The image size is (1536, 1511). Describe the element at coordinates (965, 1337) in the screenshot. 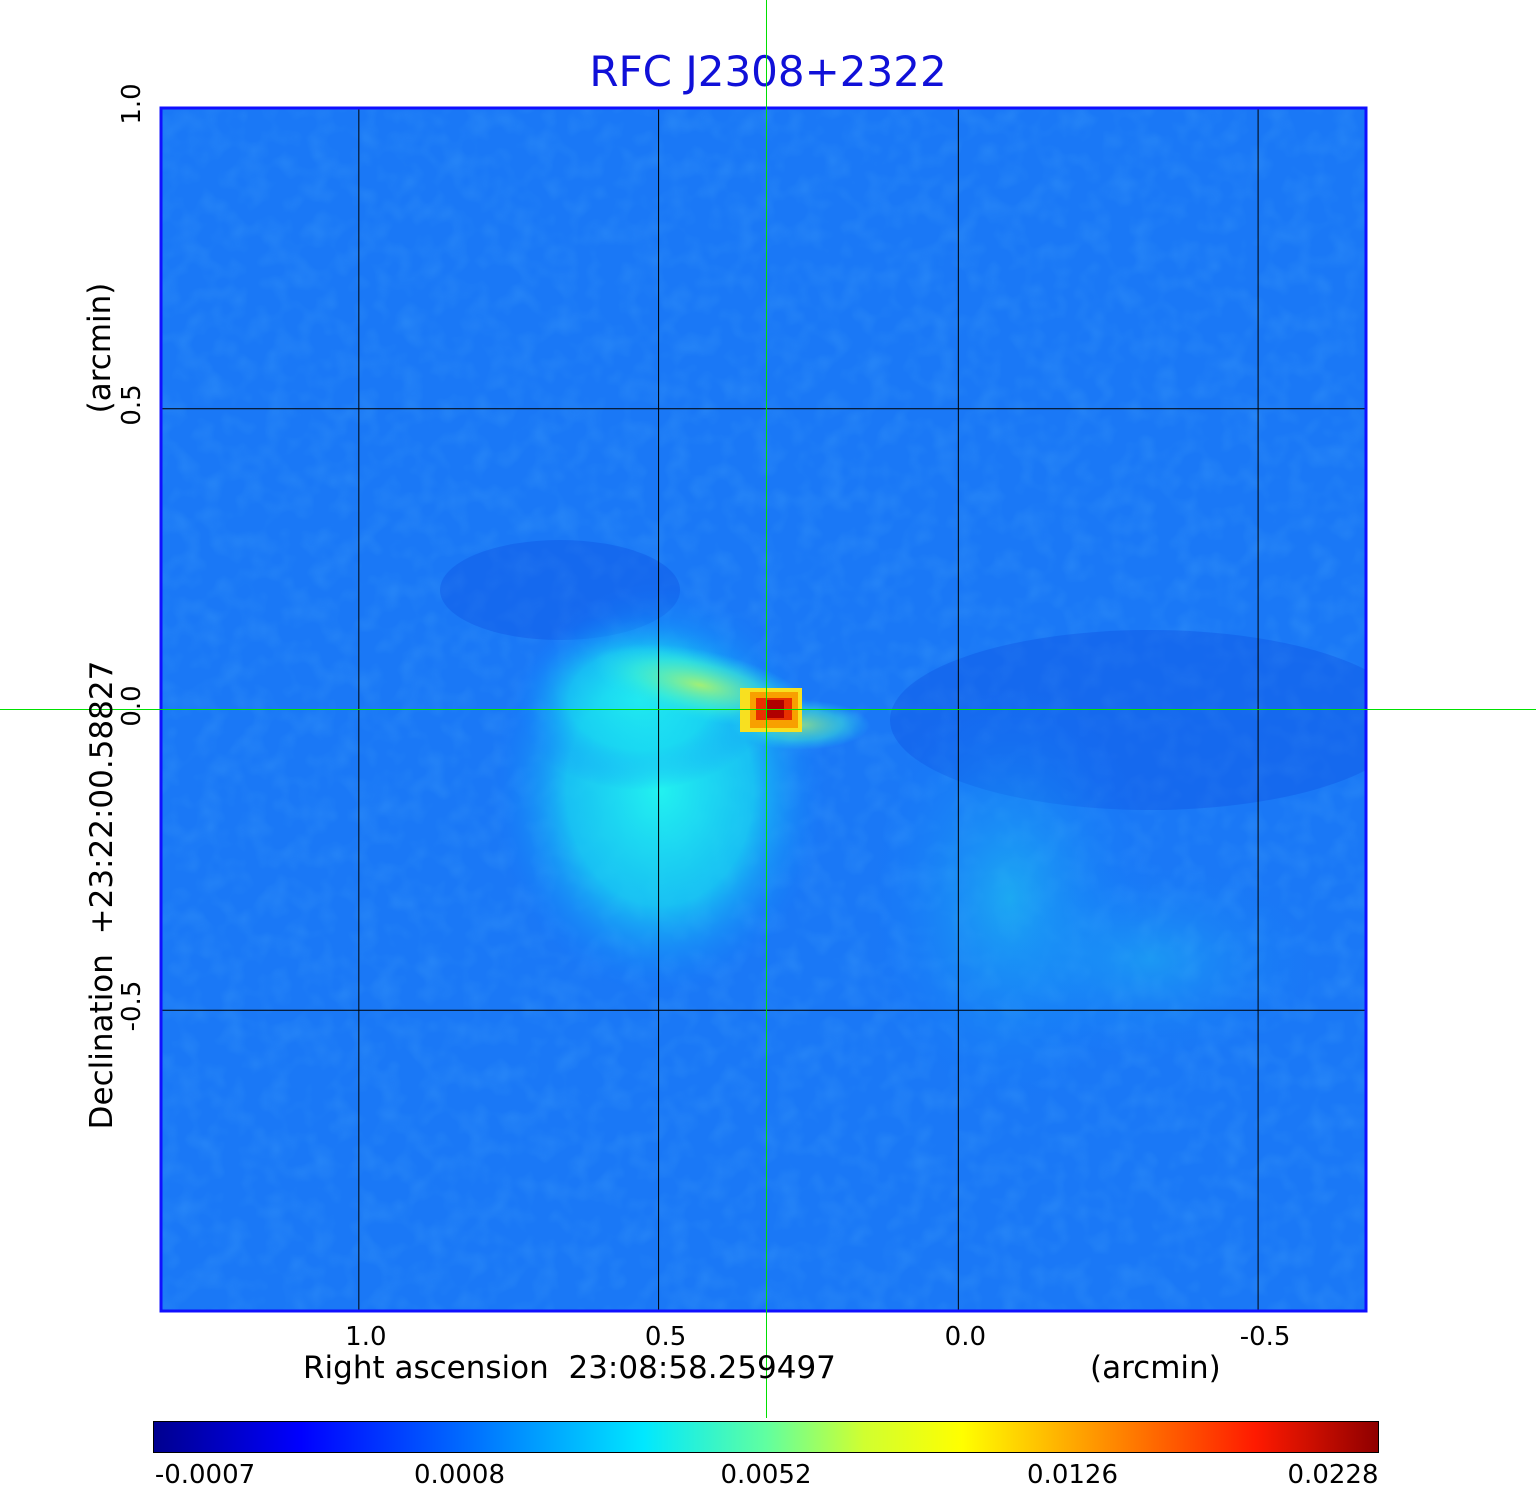

I see `x-tick-label: 0.0` at that location.